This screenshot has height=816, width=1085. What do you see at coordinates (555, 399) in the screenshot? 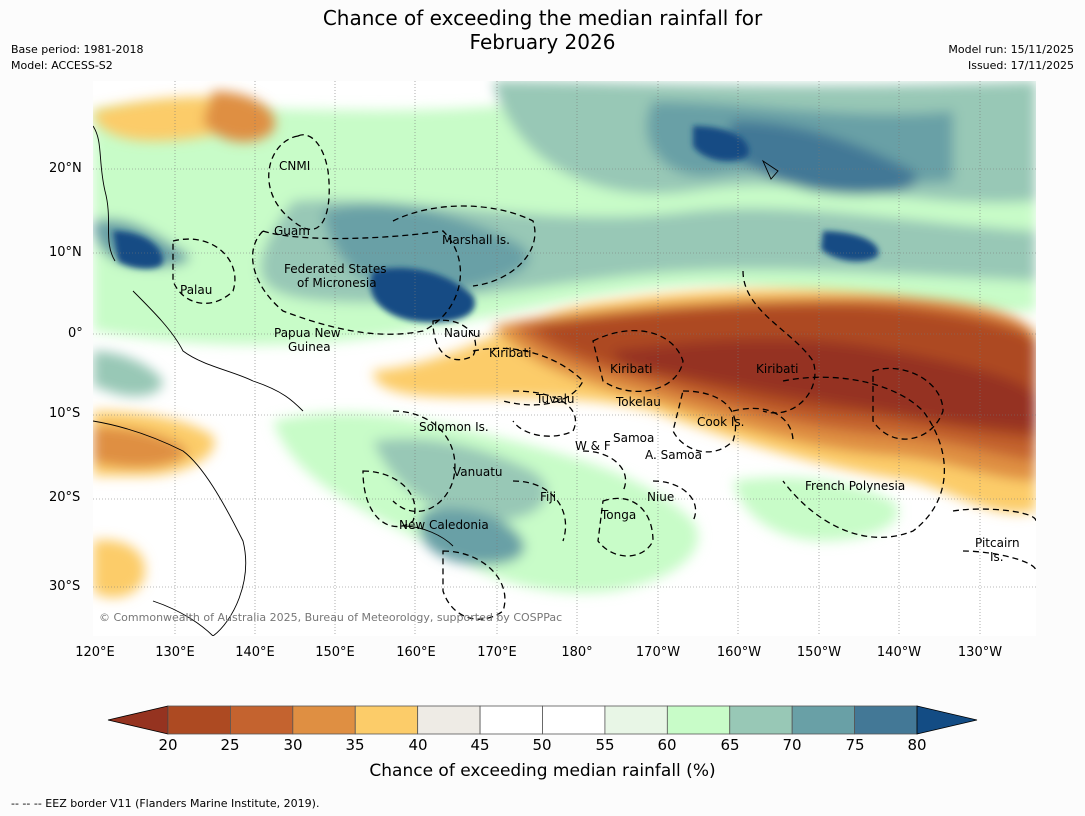
I see `label-tuvalu: Tuvalu` at bounding box center [555, 399].